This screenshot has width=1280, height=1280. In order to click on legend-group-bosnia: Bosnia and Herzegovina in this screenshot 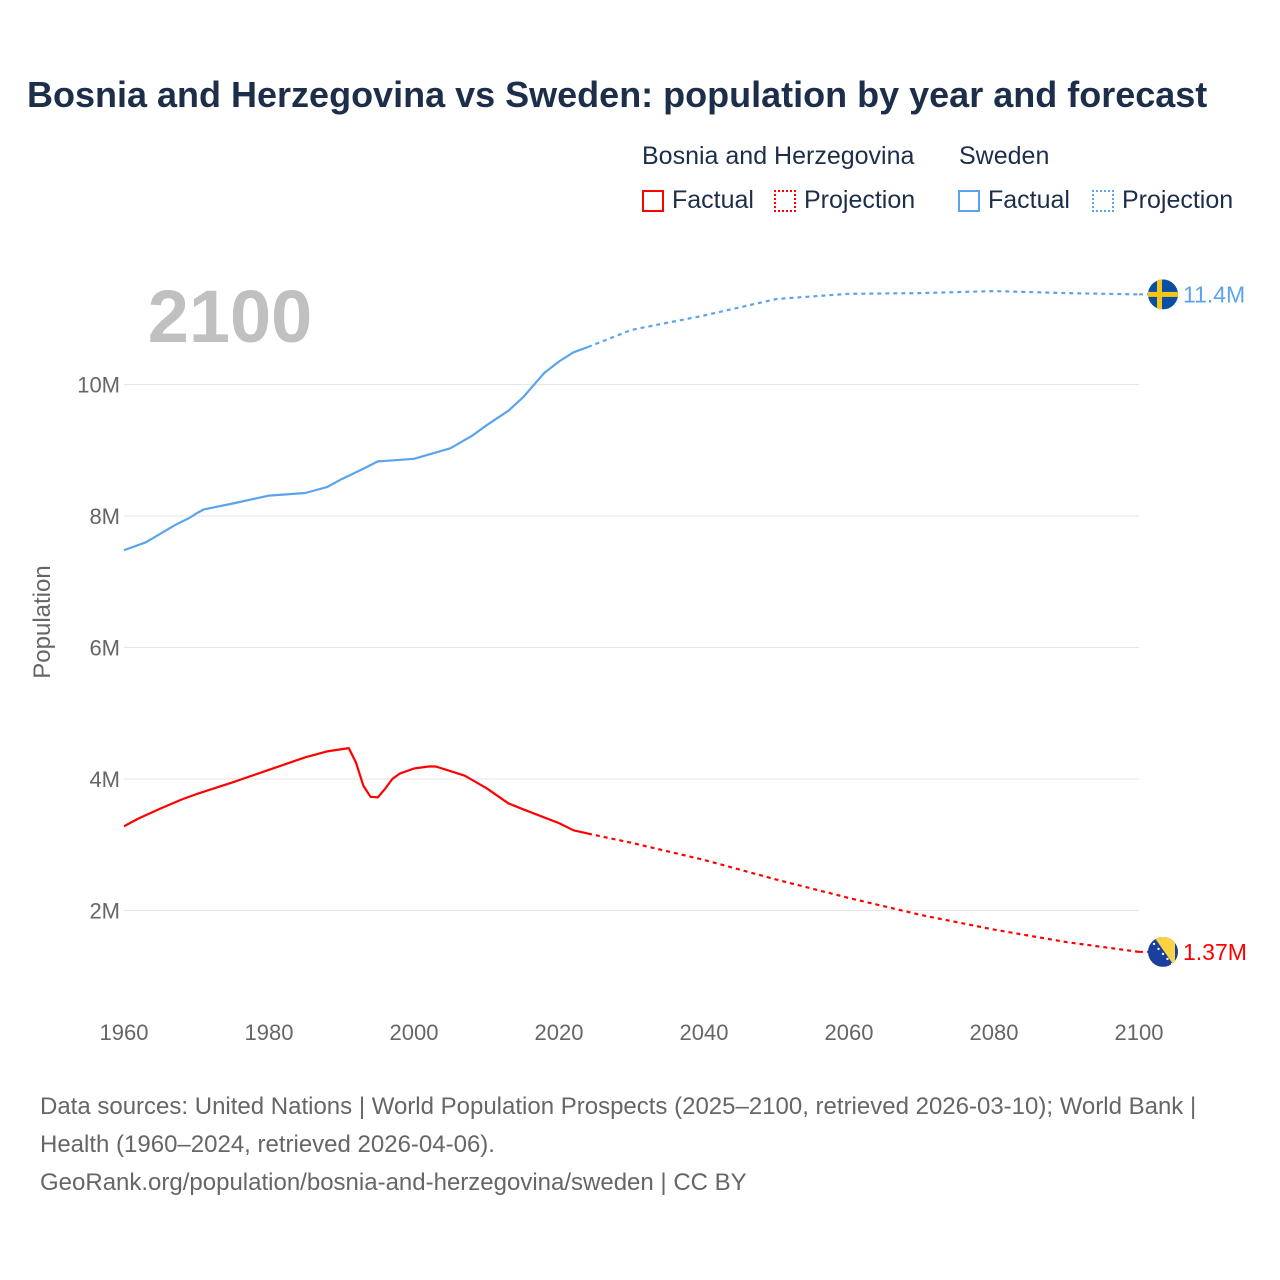, I will do `click(778, 156)`.